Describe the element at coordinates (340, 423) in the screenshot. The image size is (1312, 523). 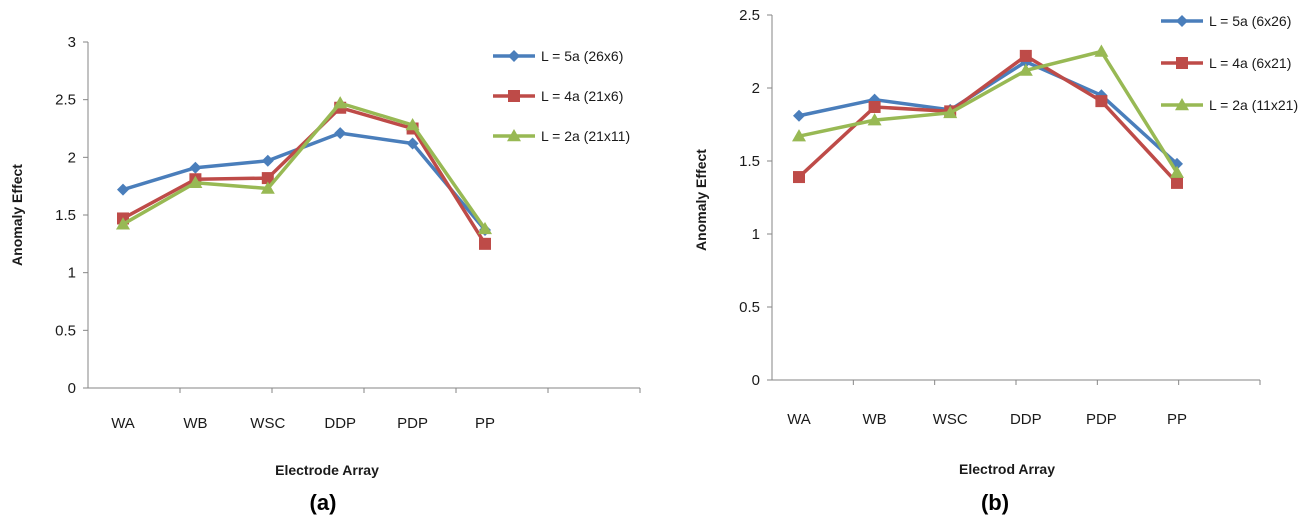
I see `a-x-tick-label: DDP` at that location.